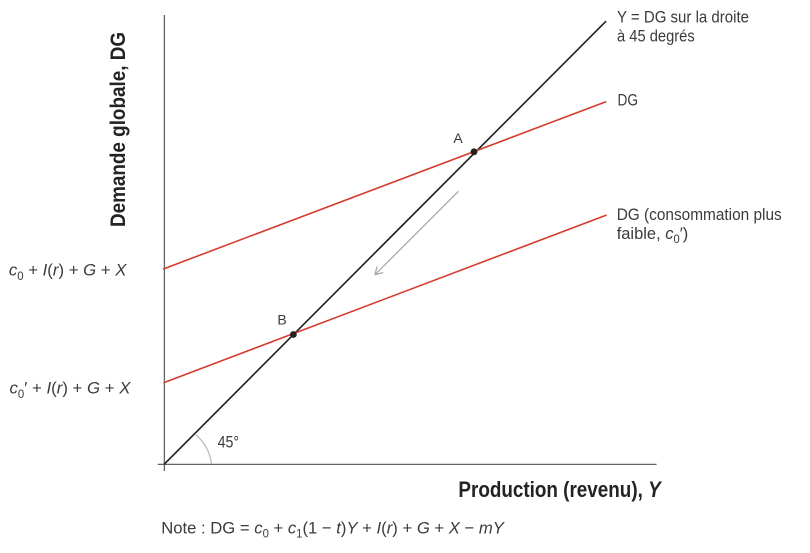 The width and height of the screenshot is (810, 553). Describe the element at coordinates (71, 390) in the screenshot. I see `svg-text: c0′ + I(r) + G + X` at that location.